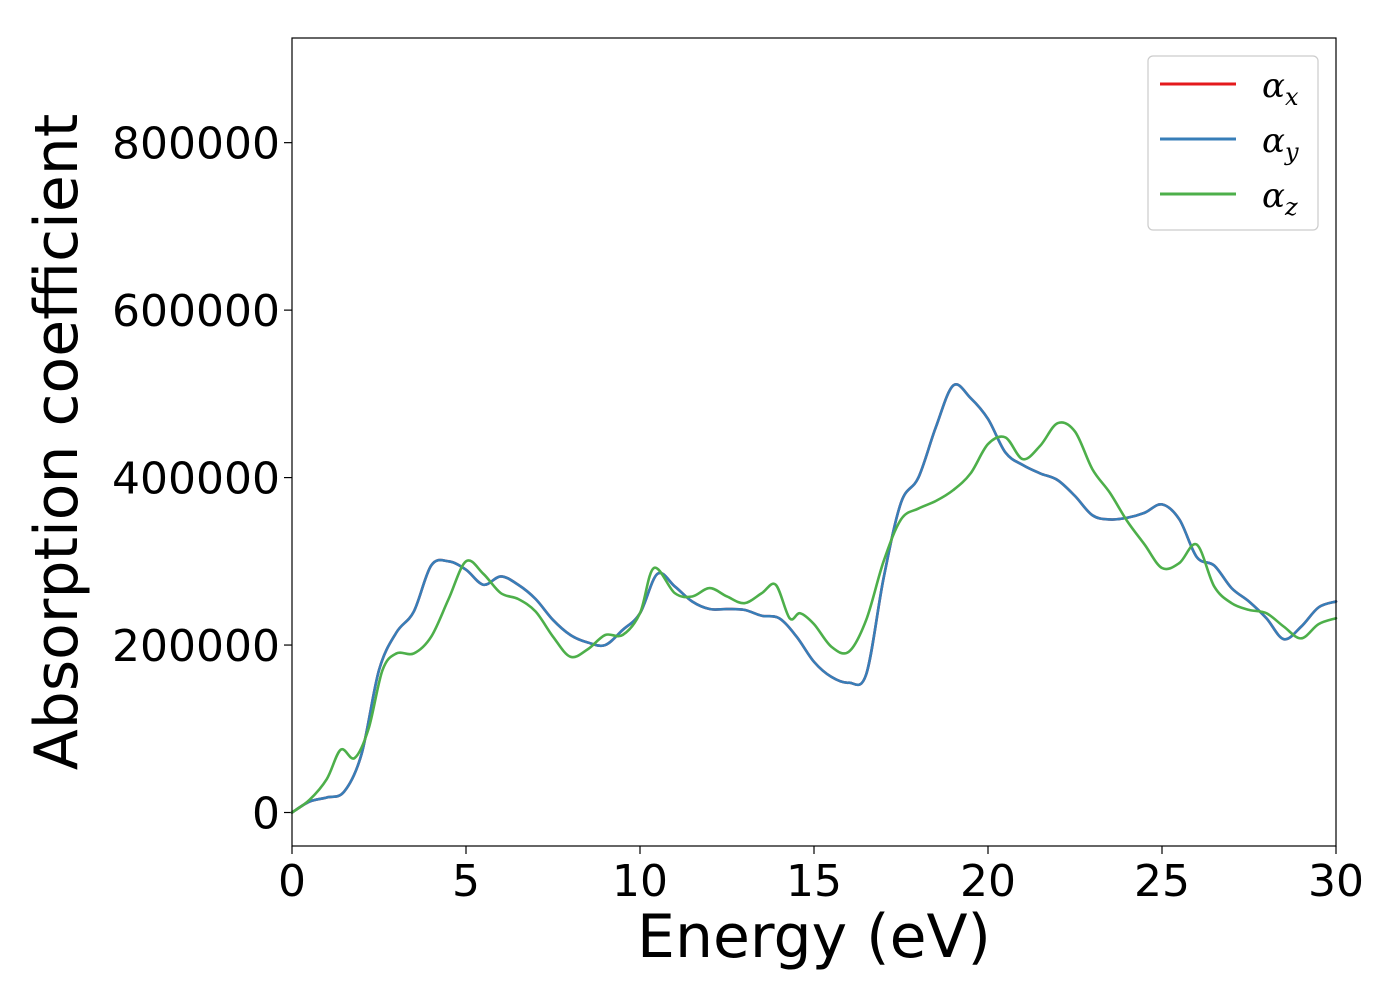 Image resolution: width=1400 pixels, height=1000 pixels. I want to click on x-tick-label-5: 25, so click(1162, 881).